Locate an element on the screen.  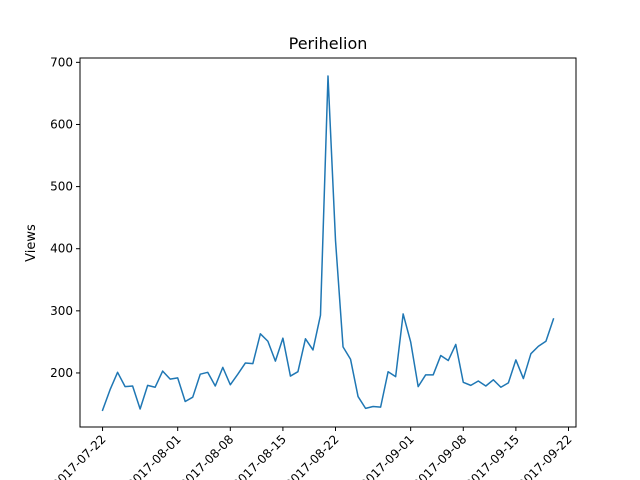
y-tick-label: 600 is located at coordinates (61, 124).